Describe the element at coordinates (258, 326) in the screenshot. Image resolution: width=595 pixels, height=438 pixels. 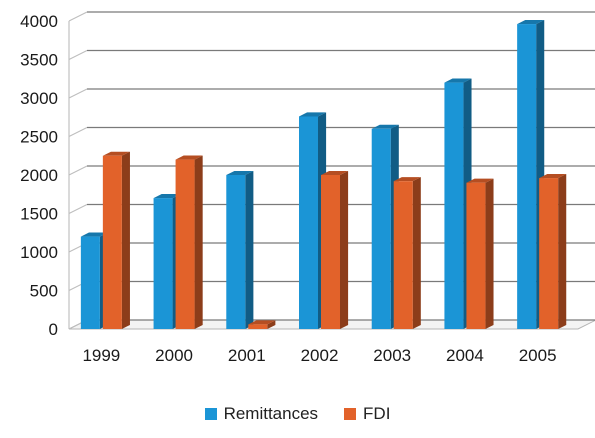
I see `bar-fdi-2001-front` at that location.